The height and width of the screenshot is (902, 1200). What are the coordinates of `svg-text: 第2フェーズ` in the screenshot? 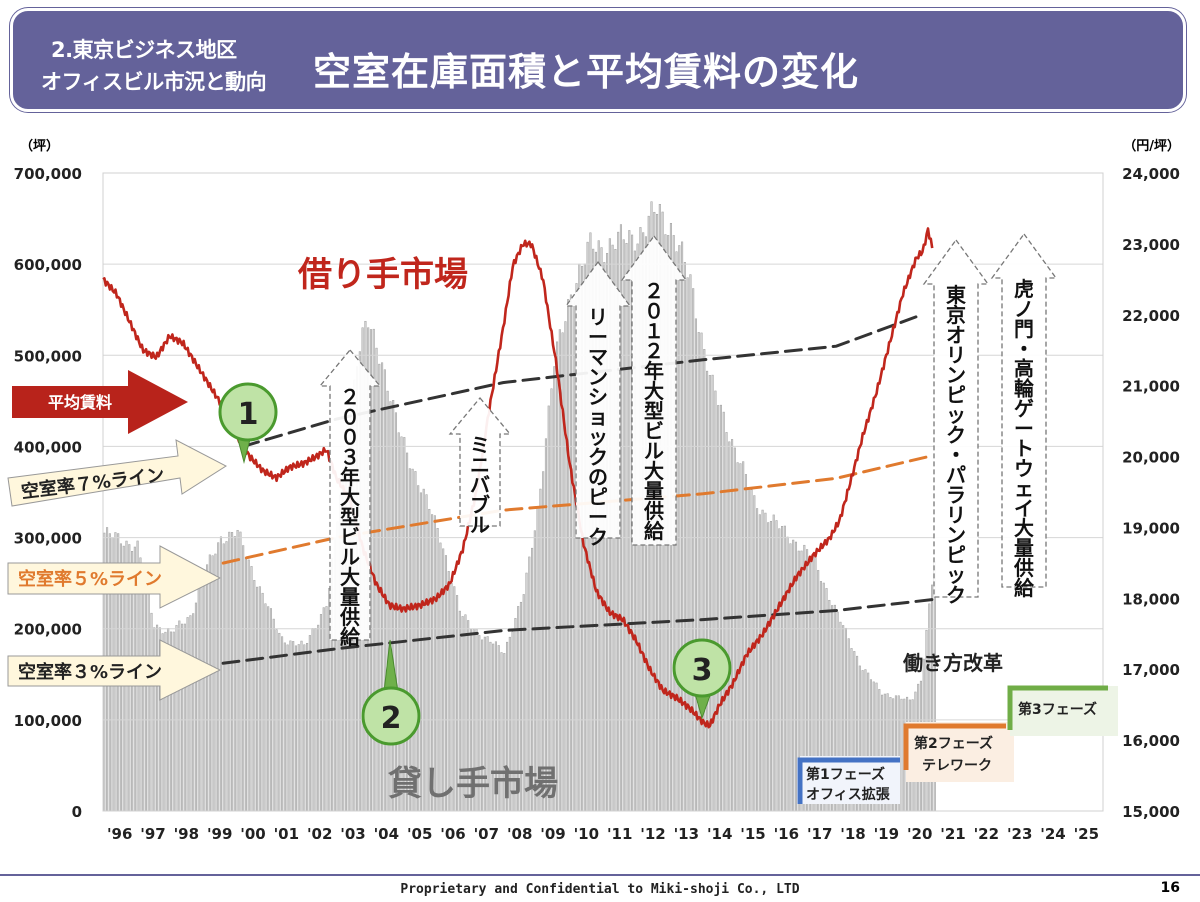 It's located at (953, 743).